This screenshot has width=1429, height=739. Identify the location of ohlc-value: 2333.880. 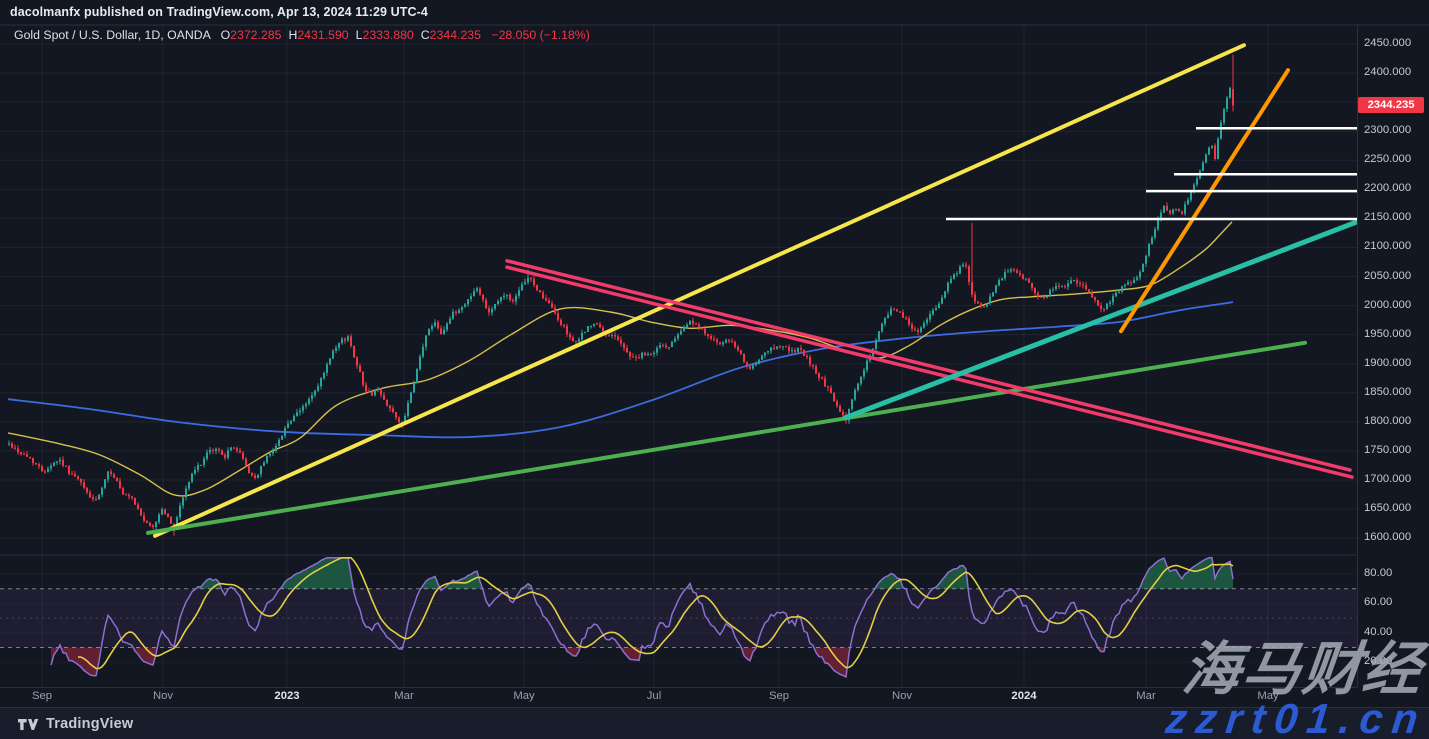
(388, 35).